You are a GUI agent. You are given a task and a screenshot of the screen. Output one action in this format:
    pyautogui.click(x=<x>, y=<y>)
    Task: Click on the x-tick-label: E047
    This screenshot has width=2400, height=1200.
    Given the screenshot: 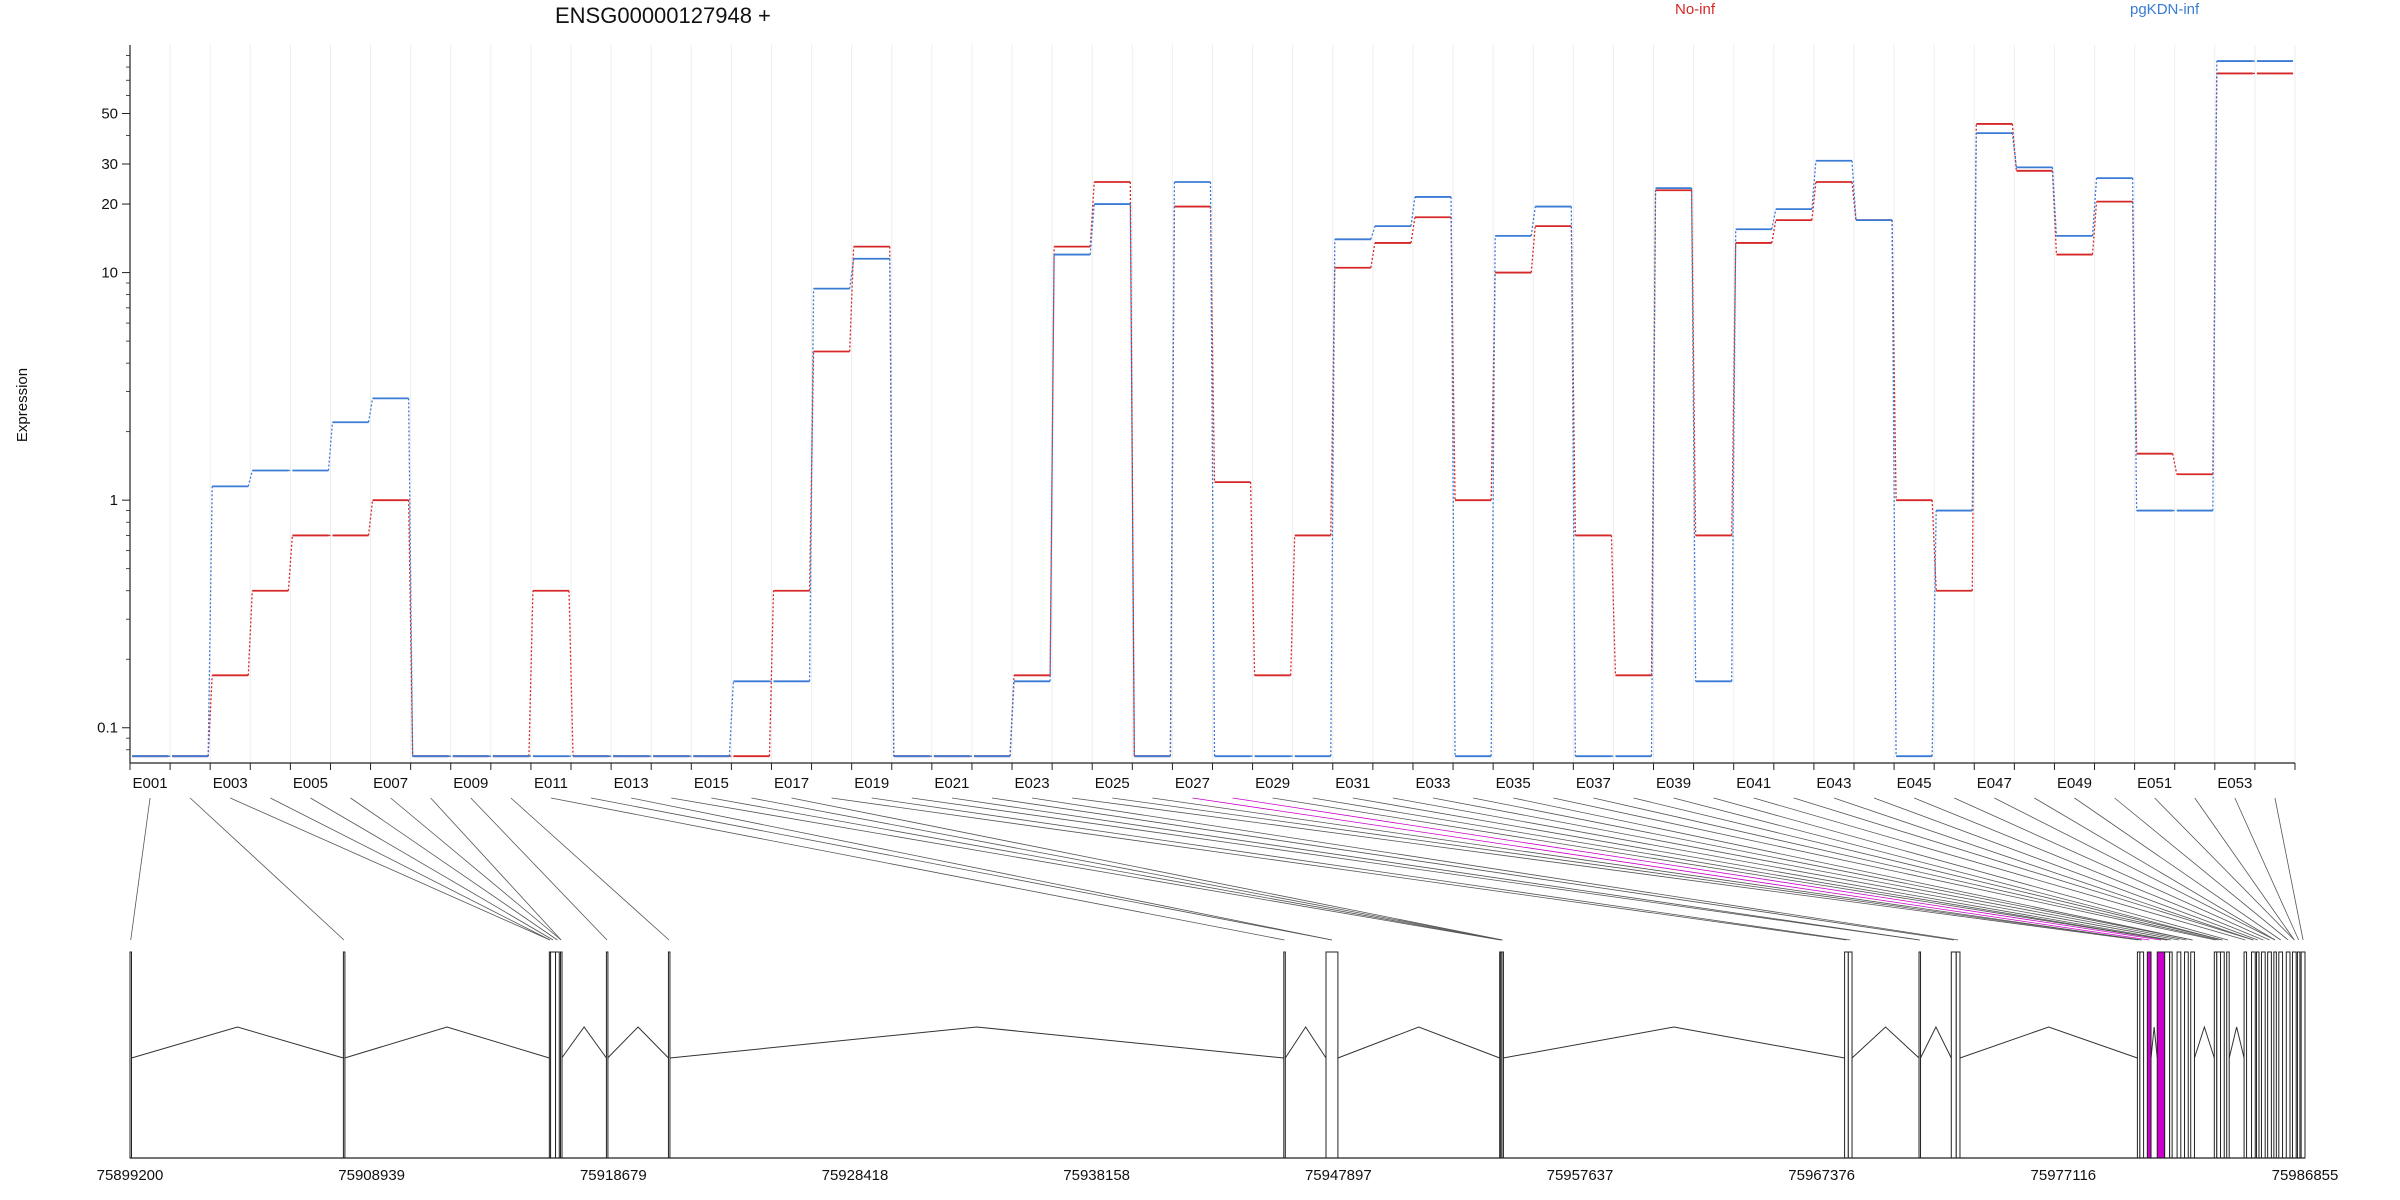 What is the action you would take?
    pyautogui.click(x=1994, y=783)
    